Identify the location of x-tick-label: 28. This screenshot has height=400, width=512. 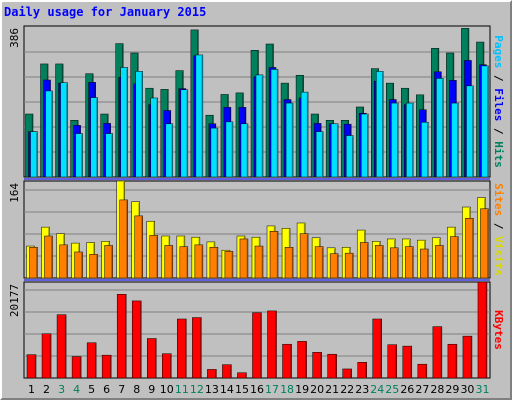
(437, 389).